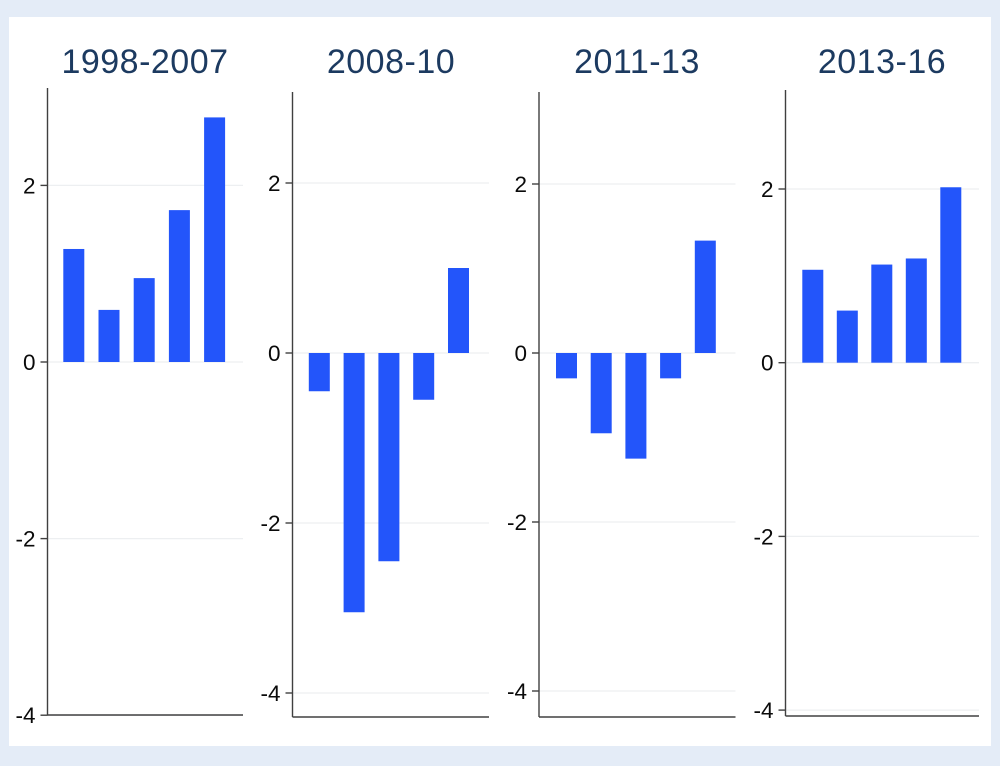 Image resolution: width=1000 pixels, height=766 pixels. I want to click on ytick-label-p3--2: -2, so click(517, 522).